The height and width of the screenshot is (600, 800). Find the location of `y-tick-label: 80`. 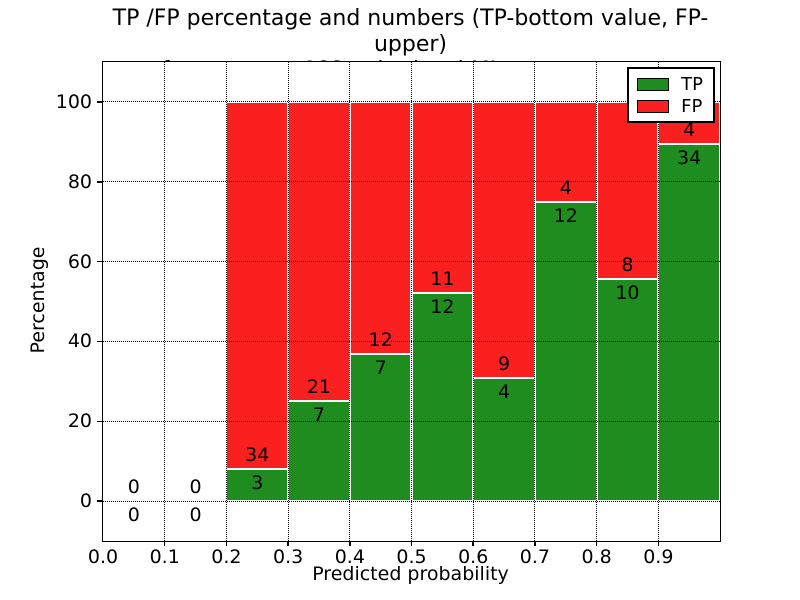

y-tick-label: 80 is located at coordinates (79, 181).